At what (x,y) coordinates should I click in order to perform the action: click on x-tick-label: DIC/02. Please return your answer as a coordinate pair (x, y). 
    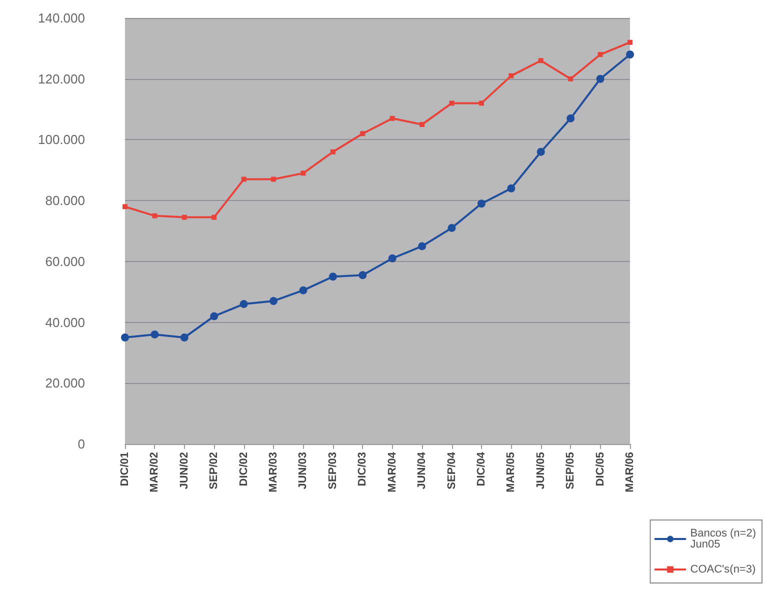
    Looking at the image, I should click on (244, 469).